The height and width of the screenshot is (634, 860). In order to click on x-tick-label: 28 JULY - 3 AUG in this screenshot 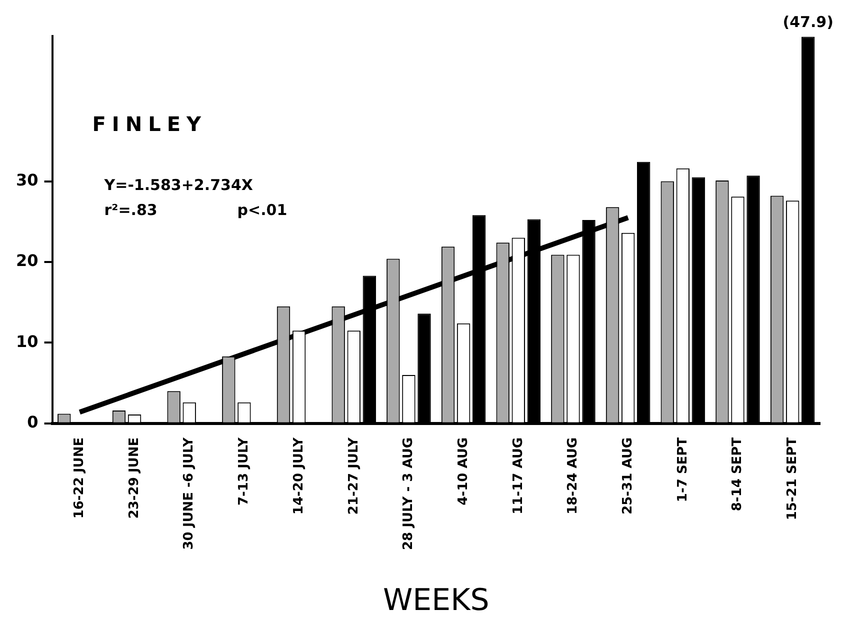, I will do `click(408, 493)`.